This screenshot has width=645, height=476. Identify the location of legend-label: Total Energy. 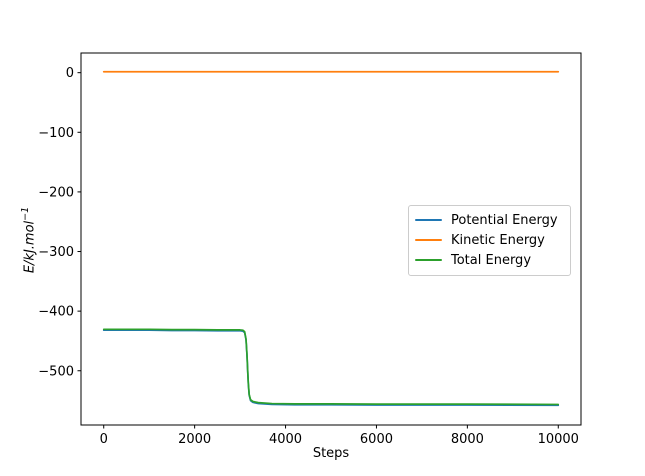
(491, 260).